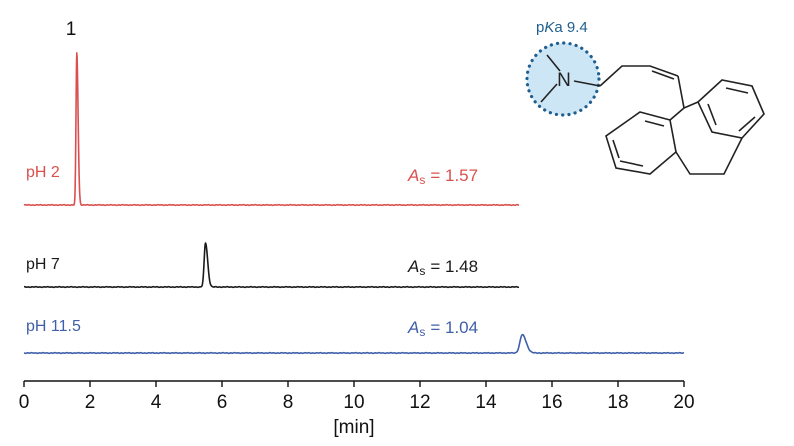 The height and width of the screenshot is (446, 794). Describe the element at coordinates (540, 27) in the screenshot. I see `pka-prefix: p` at that location.